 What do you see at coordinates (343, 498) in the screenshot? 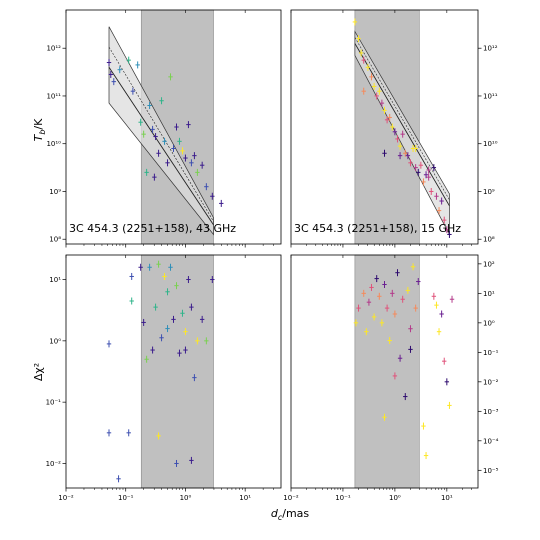
I see `x-tick-label: 10⁻¹` at bounding box center [343, 498].